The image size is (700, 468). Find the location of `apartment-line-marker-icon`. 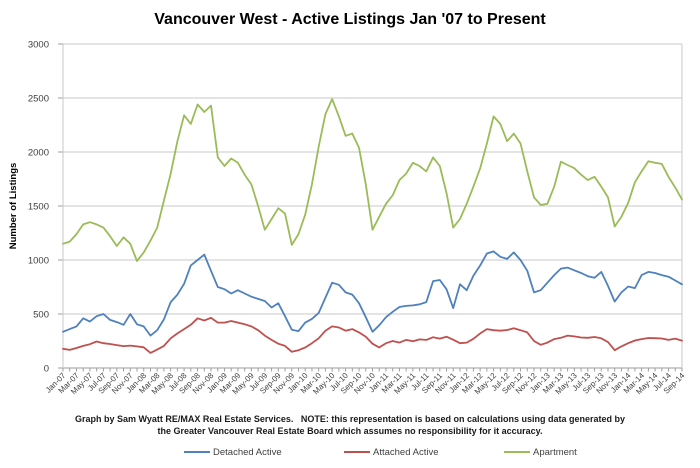

apartment-line-marker-icon is located at coordinates (517, 452).